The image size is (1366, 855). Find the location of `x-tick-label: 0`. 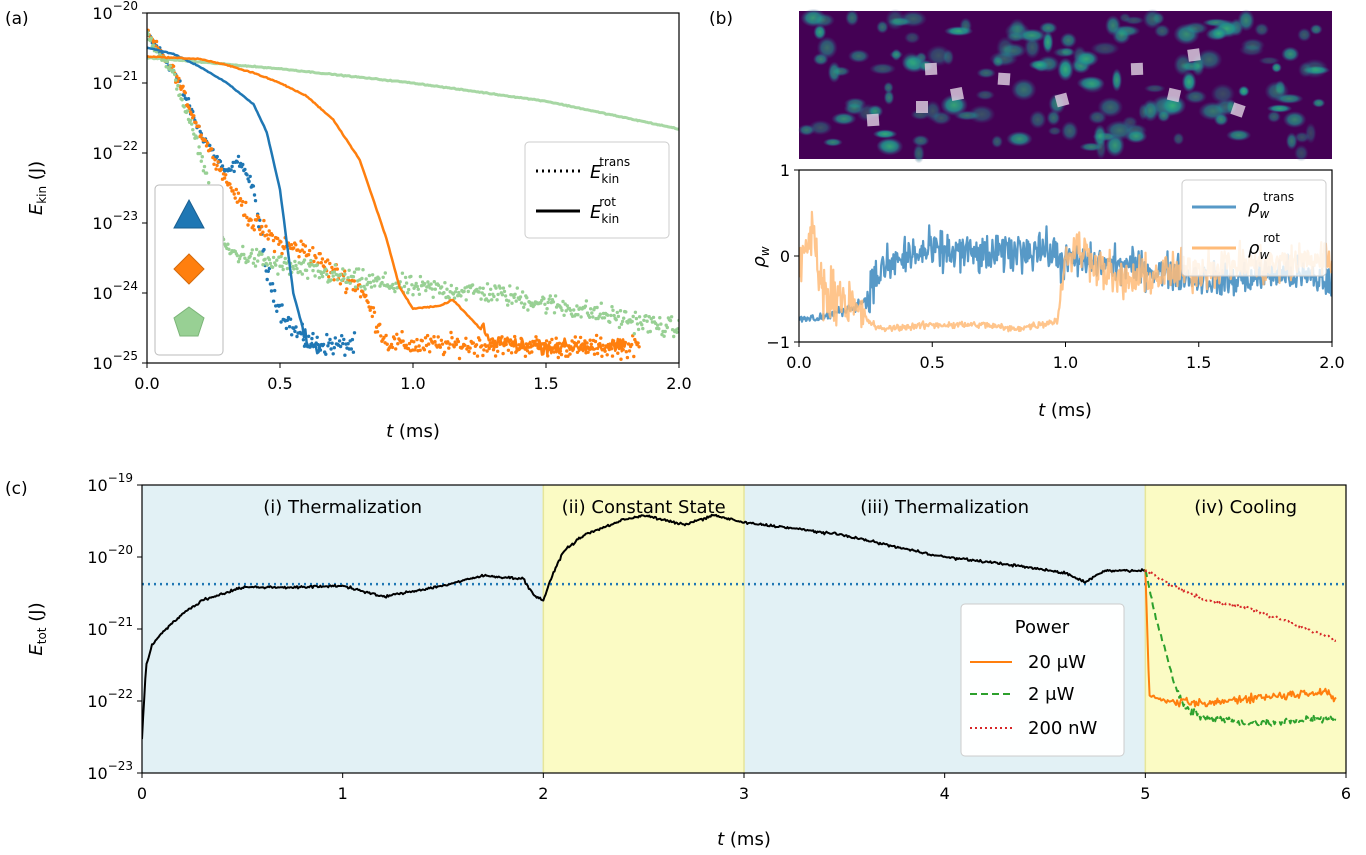

x-tick-label: 0 is located at coordinates (142, 793).